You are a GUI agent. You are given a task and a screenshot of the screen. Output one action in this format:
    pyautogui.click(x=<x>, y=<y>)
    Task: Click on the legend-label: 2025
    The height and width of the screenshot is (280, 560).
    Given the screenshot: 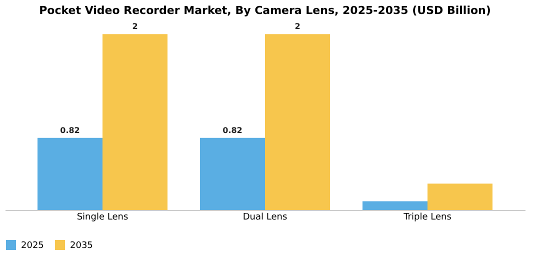 What is the action you would take?
    pyautogui.click(x=32, y=246)
    